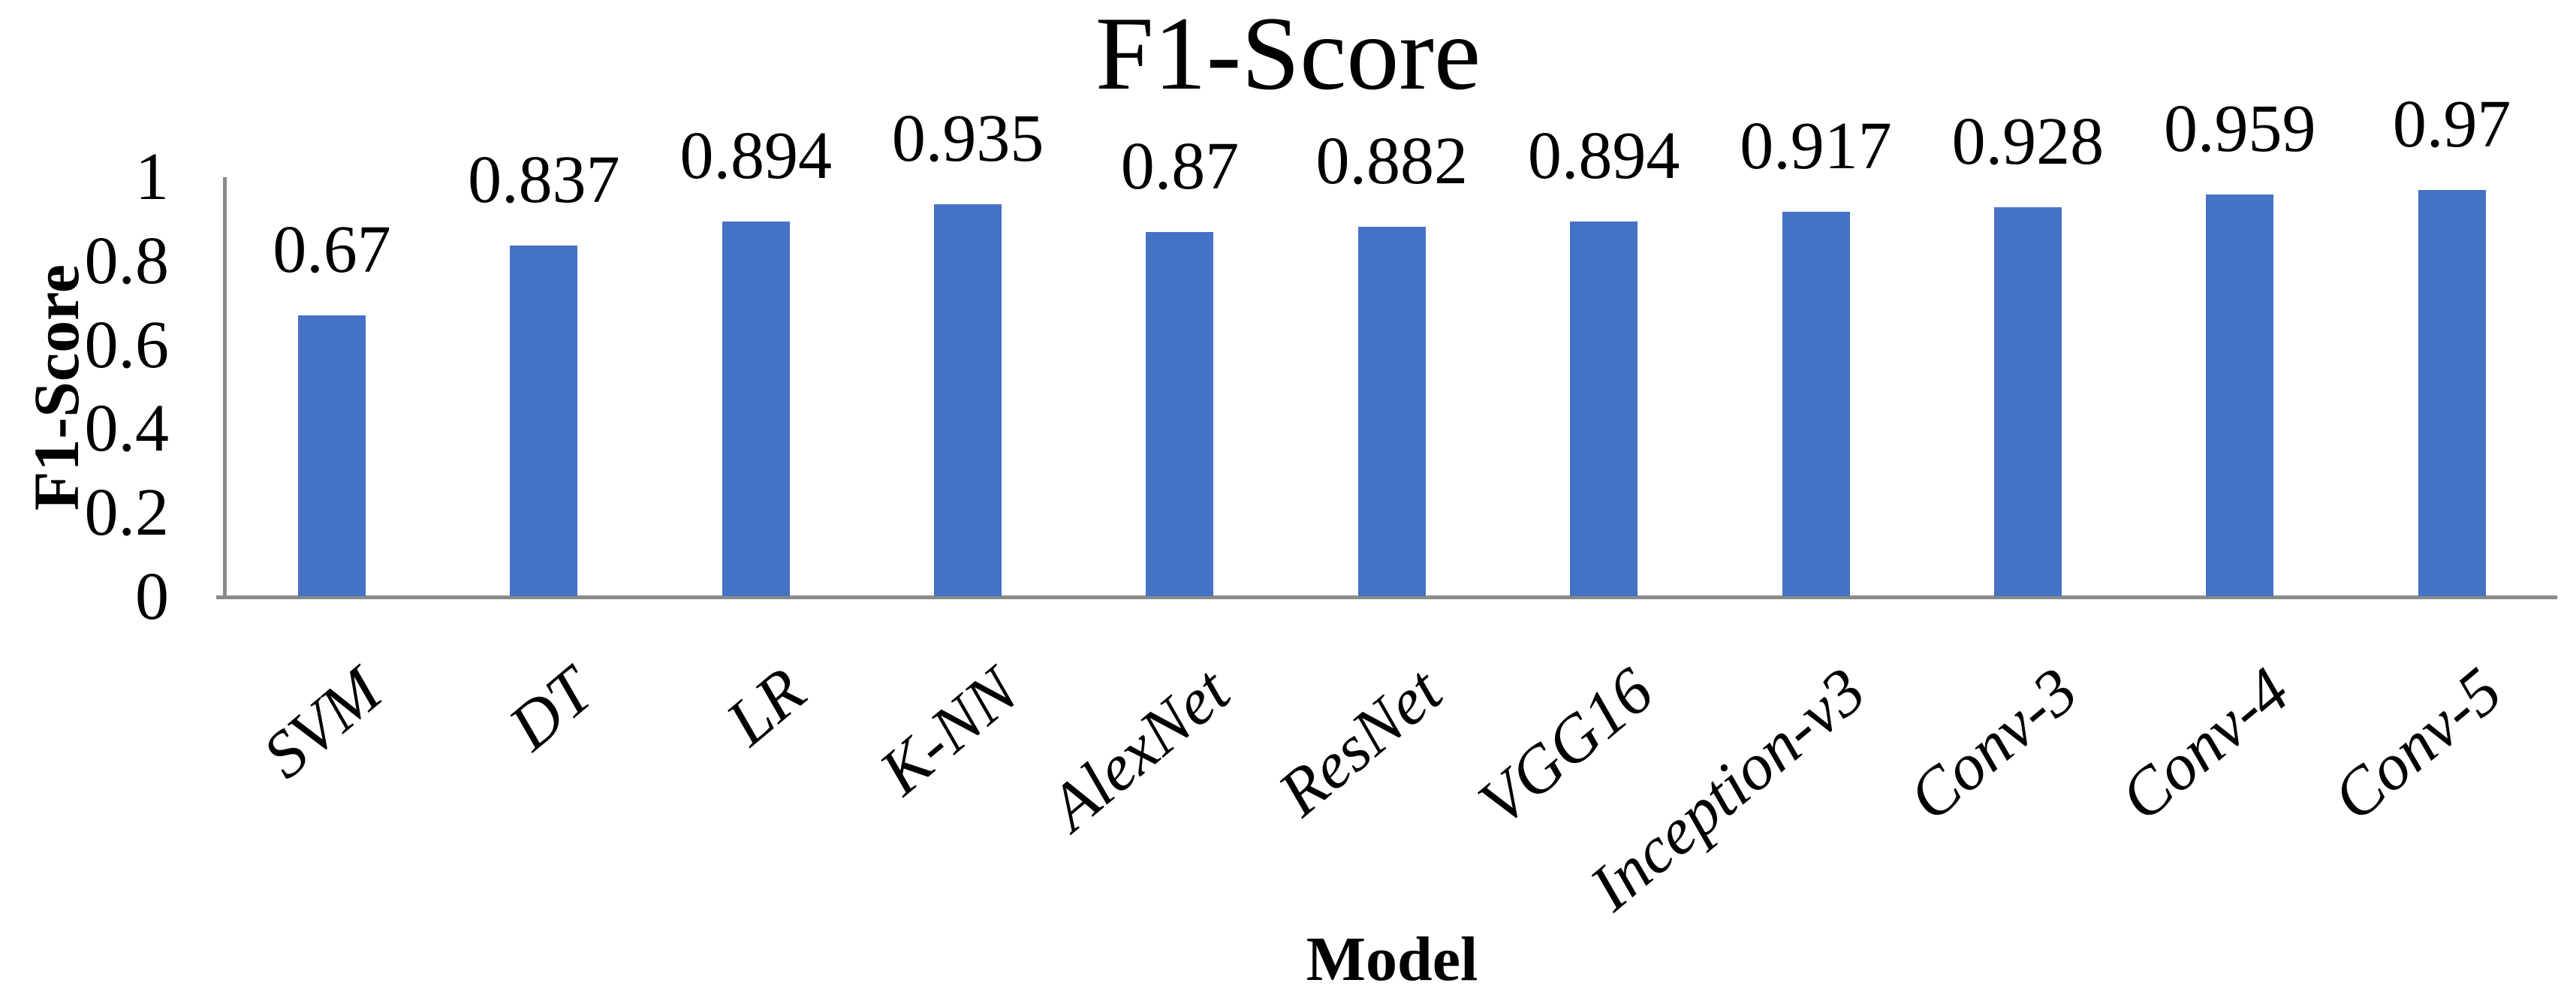  Describe the element at coordinates (1386, 597) in the screenshot. I see `x-axis-line` at that location.